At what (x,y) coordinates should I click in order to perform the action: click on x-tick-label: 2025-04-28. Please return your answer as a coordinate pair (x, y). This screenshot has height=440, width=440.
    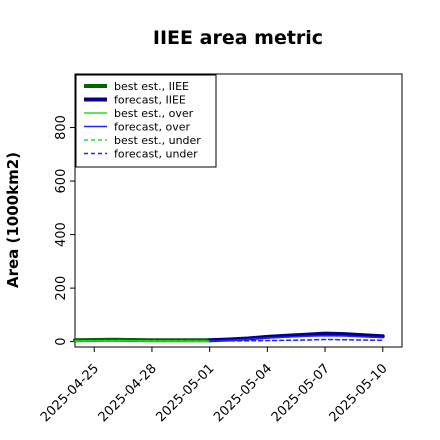
    Looking at the image, I should click on (128, 393).